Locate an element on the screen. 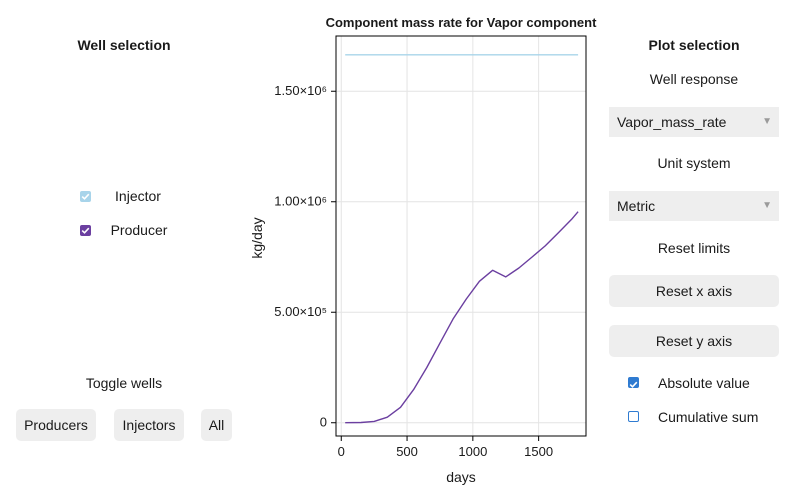 The height and width of the screenshot is (500, 800). plot-selection-title: Plot selection is located at coordinates (694, 45).